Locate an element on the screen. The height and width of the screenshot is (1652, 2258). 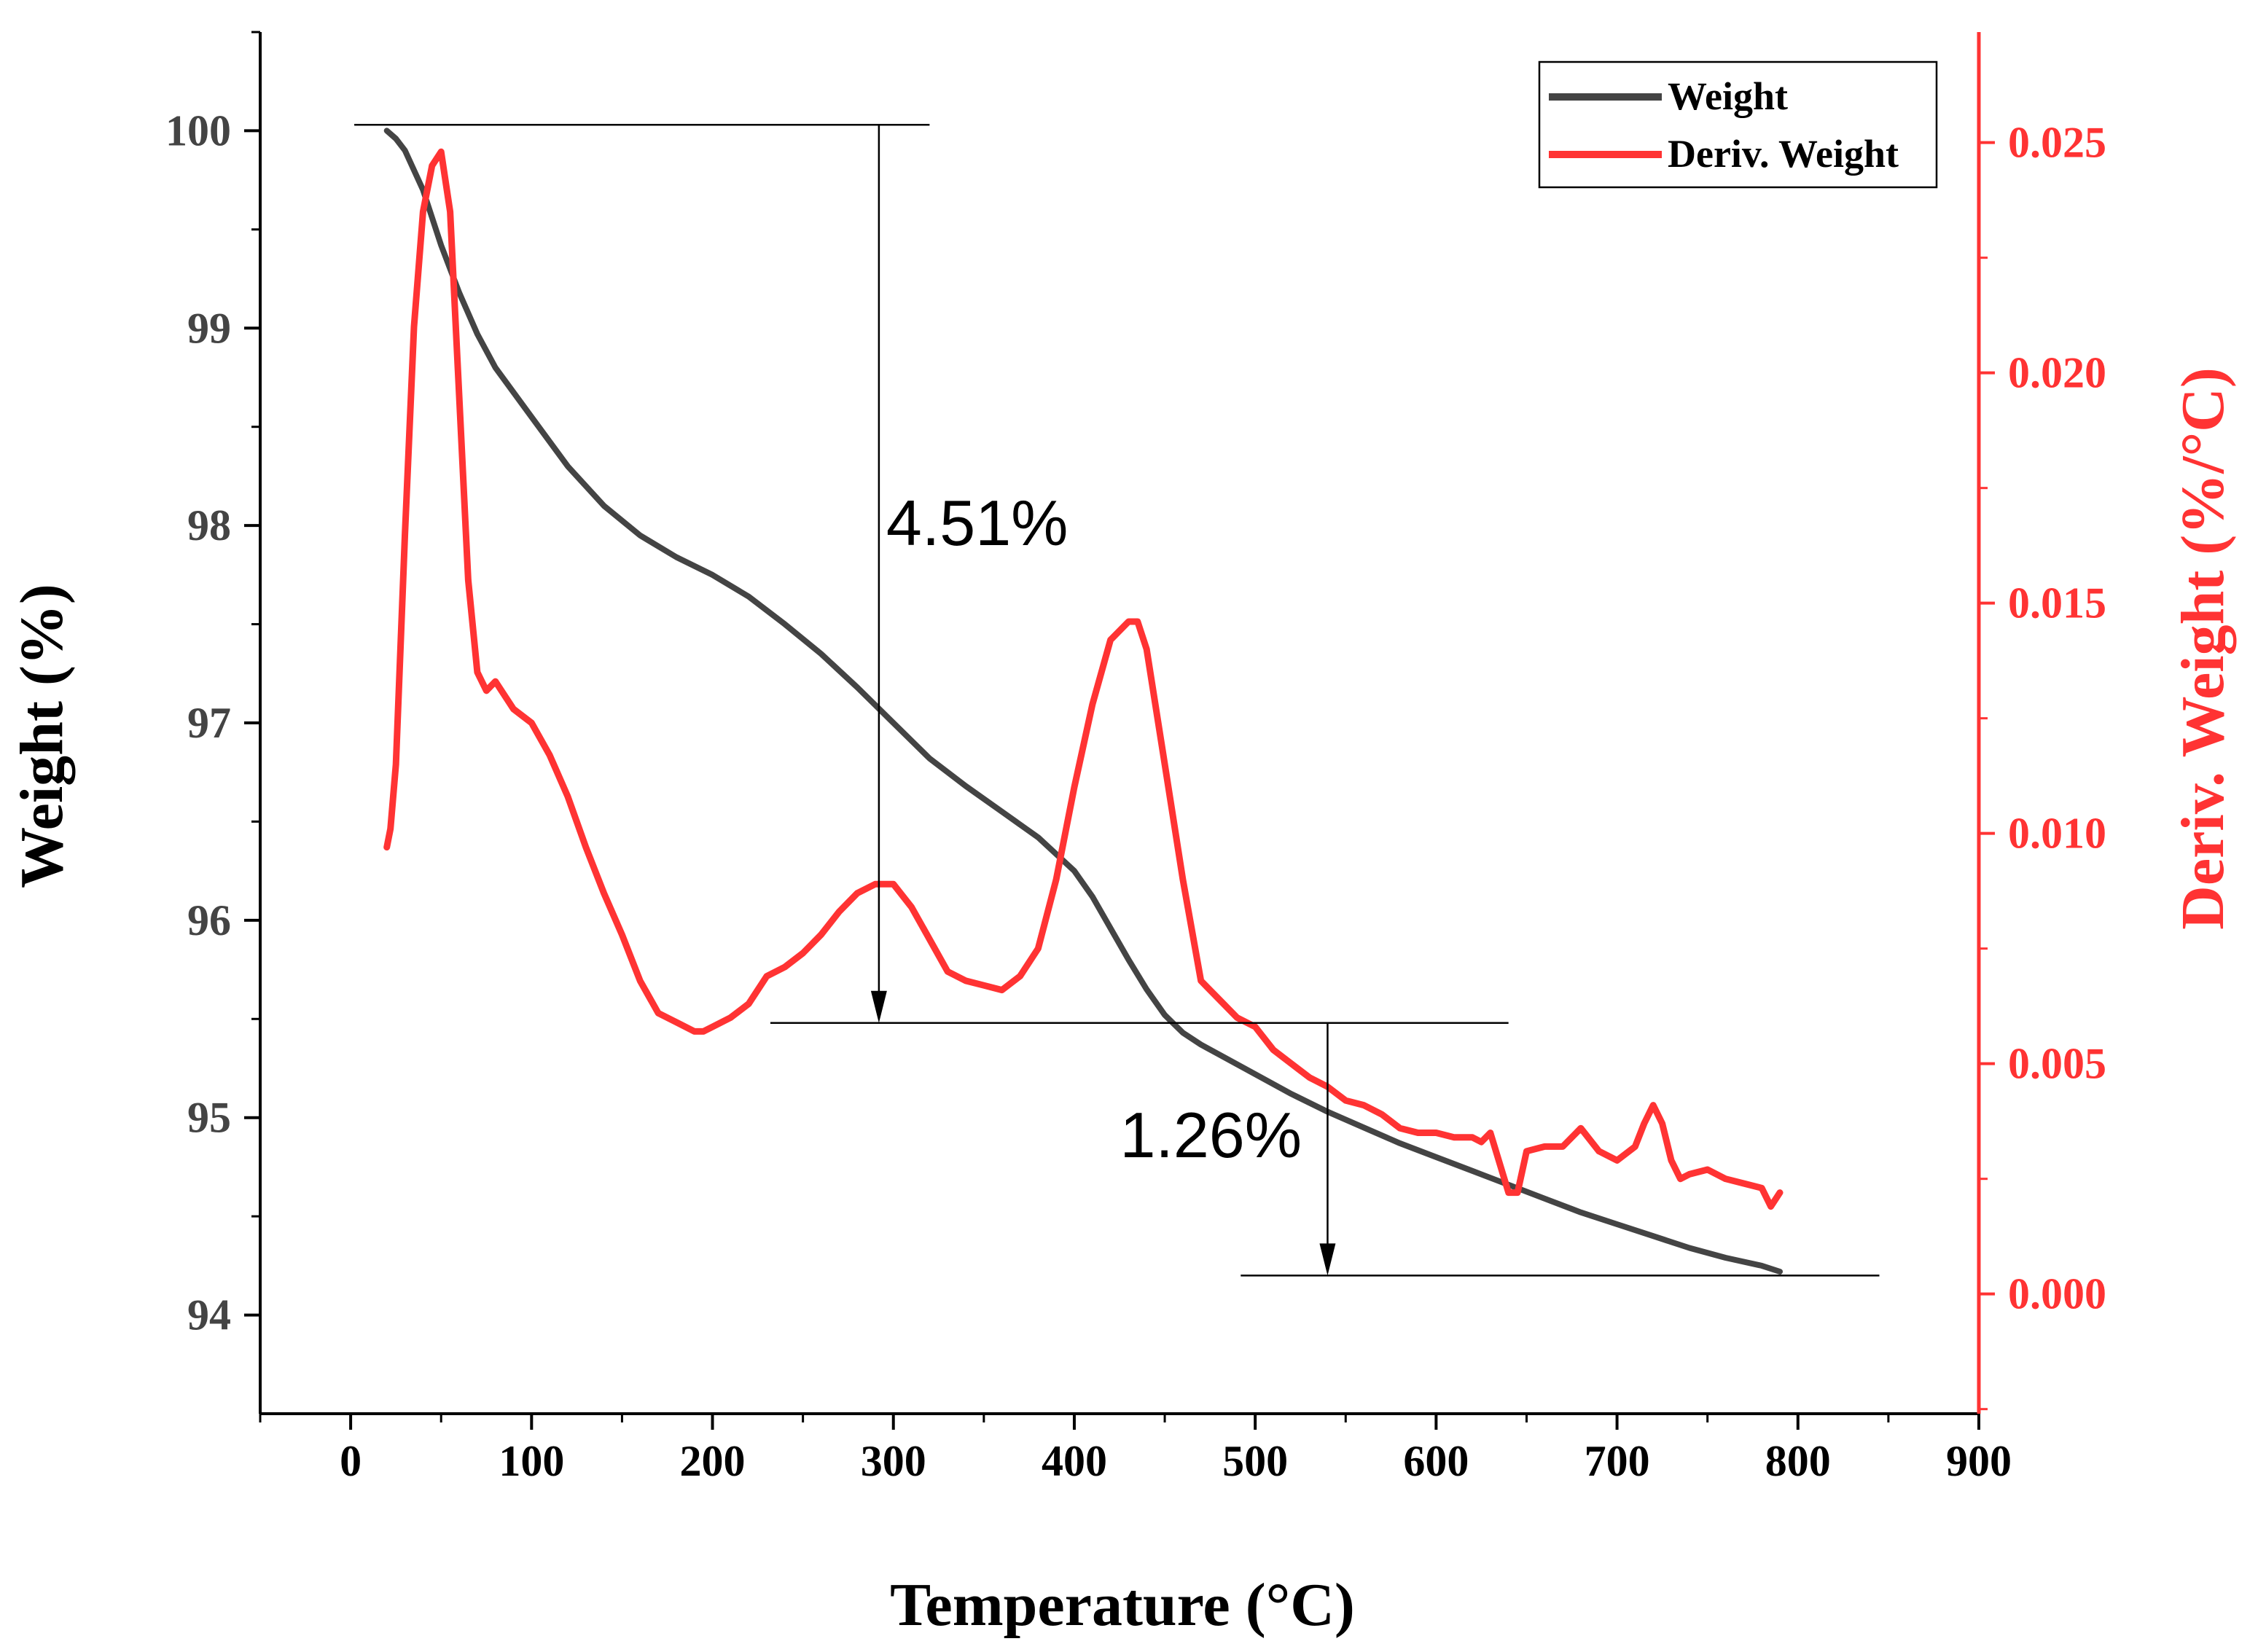
annotation-label: 1.26% is located at coordinates (1211, 1135).